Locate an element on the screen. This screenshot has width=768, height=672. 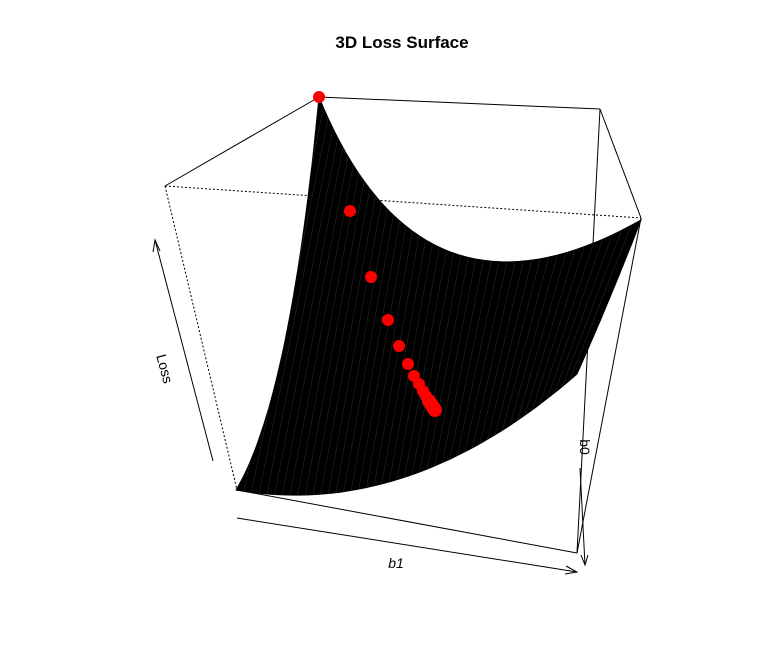
y-axis-label: b0 is located at coordinates (585, 447).